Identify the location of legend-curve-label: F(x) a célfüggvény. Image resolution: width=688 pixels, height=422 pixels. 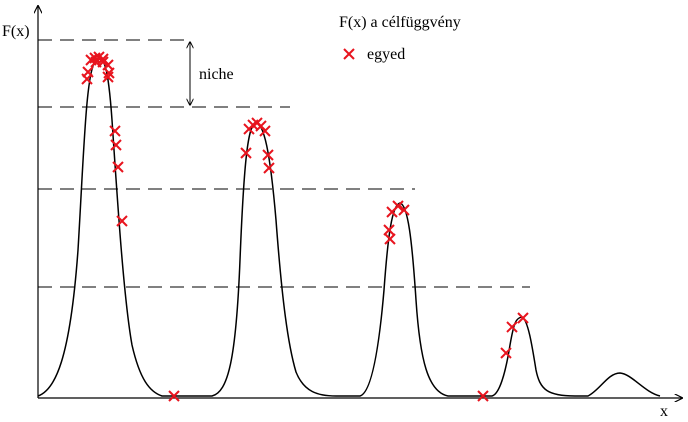
(400, 22).